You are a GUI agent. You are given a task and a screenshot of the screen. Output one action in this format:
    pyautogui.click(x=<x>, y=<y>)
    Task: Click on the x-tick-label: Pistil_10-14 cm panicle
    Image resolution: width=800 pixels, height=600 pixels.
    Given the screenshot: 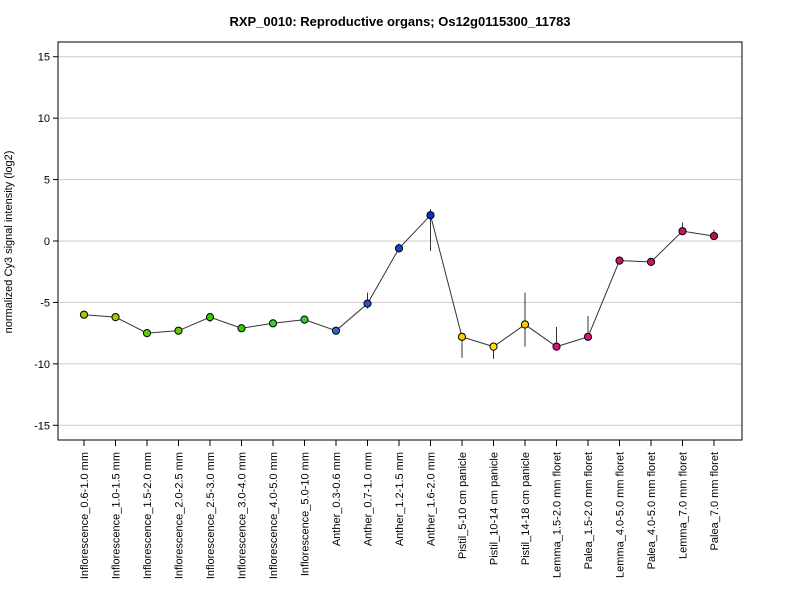 What is the action you would take?
    pyautogui.click(x=495, y=508)
    